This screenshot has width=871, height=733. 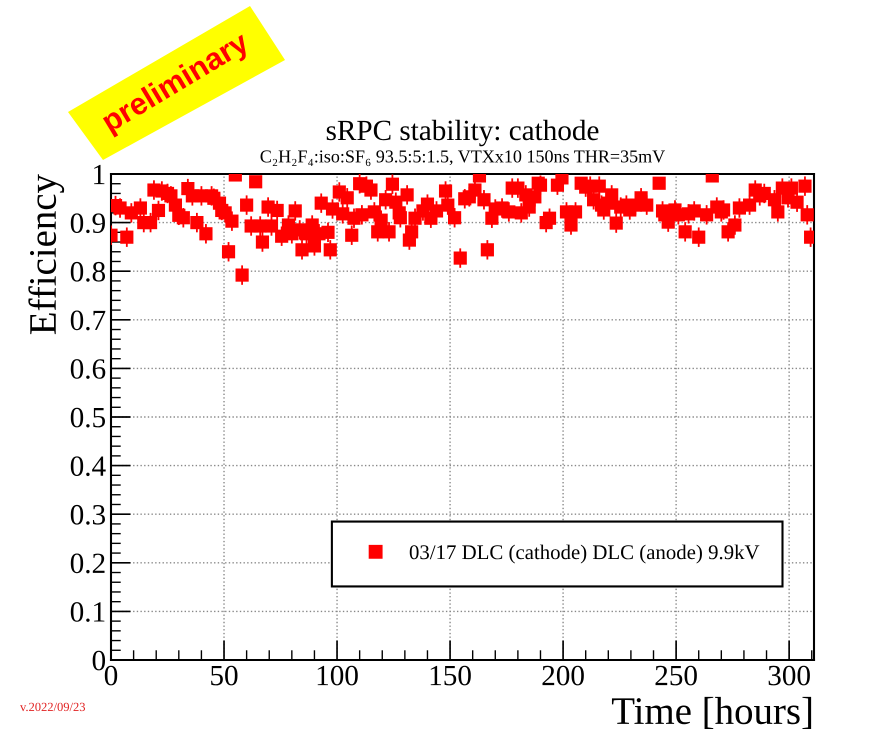 I want to click on y-tick-label: 0.4, so click(x=88, y=466).